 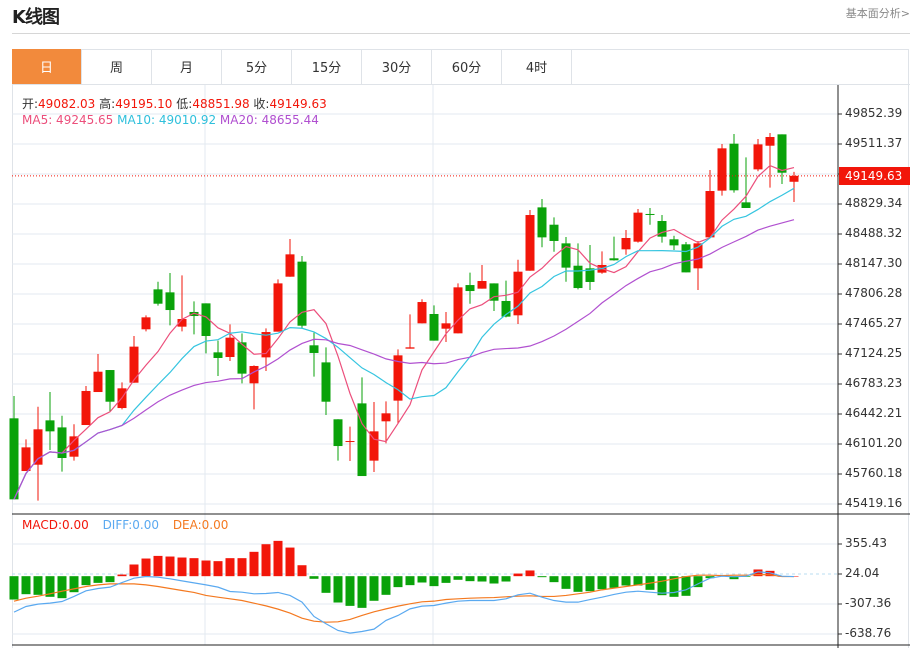 What do you see at coordinates (425, 587) in the screenshot?
I see `macd-chart` at bounding box center [425, 587].